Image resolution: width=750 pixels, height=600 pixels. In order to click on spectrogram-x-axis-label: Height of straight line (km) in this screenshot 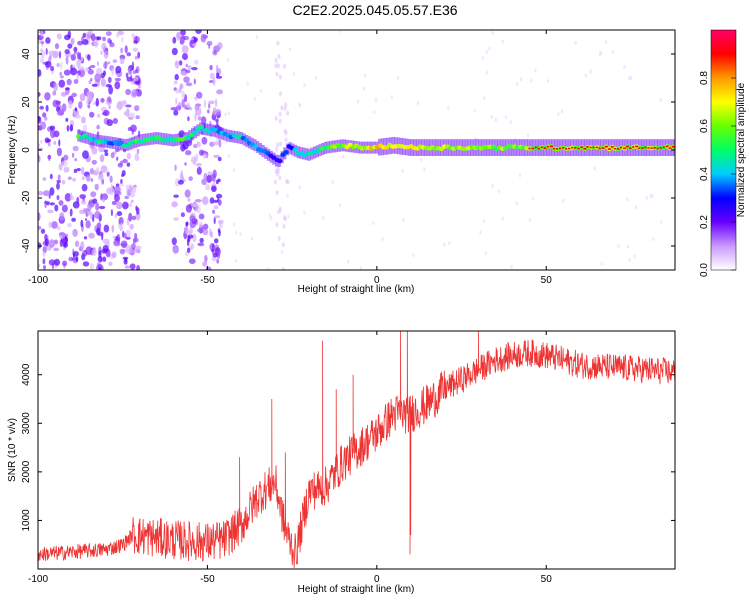, I will do `click(356, 289)`.